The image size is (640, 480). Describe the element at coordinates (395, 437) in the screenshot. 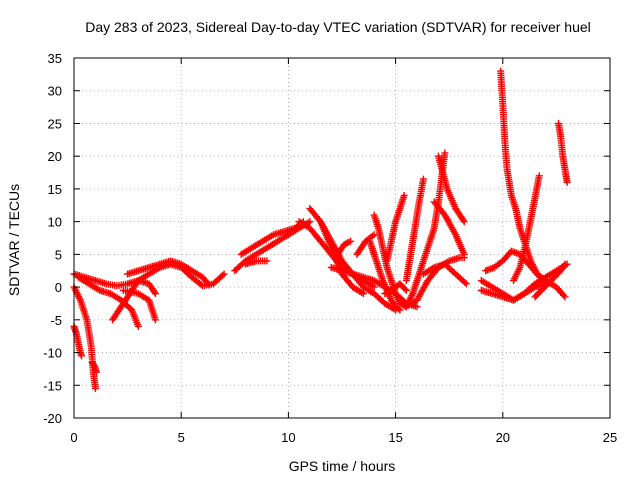

I see `x-tick-label: 15` at that location.